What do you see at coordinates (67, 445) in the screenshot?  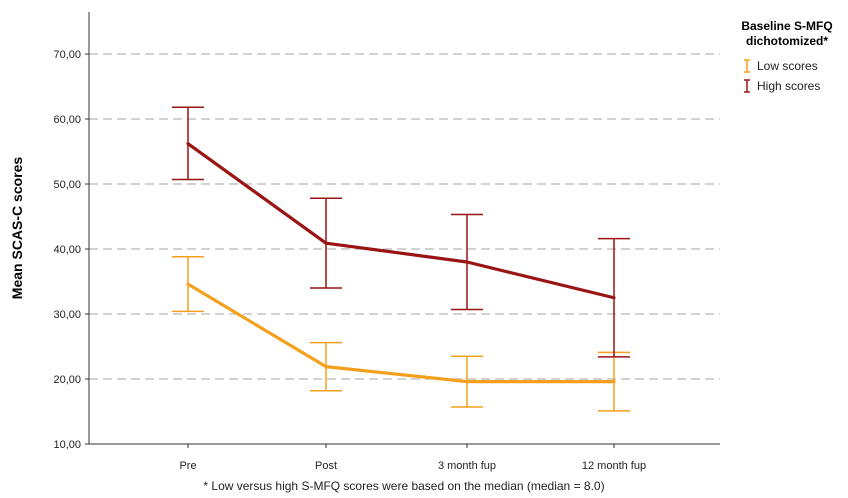 I see `y-tick-label: 10,00` at bounding box center [67, 445].